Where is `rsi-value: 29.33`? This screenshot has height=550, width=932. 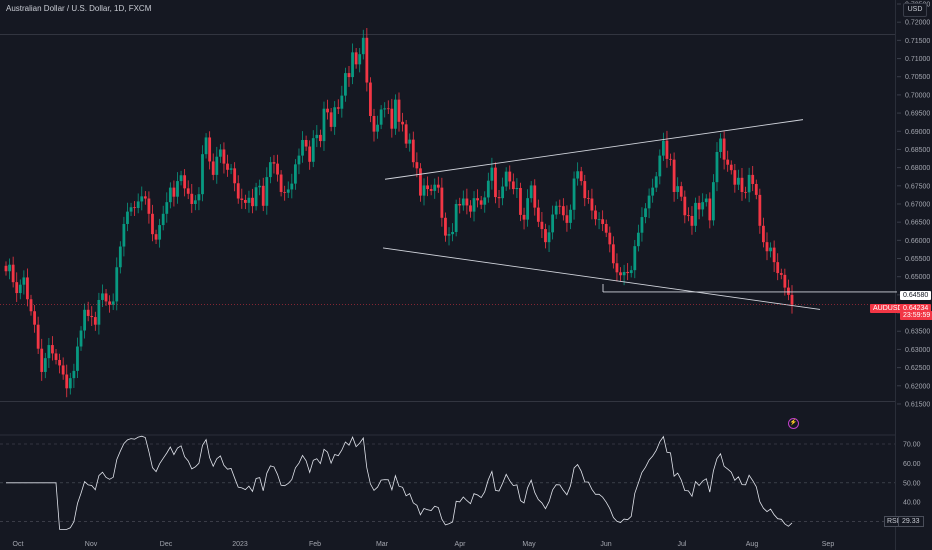 rsi-value: 29.33 is located at coordinates (911, 521).